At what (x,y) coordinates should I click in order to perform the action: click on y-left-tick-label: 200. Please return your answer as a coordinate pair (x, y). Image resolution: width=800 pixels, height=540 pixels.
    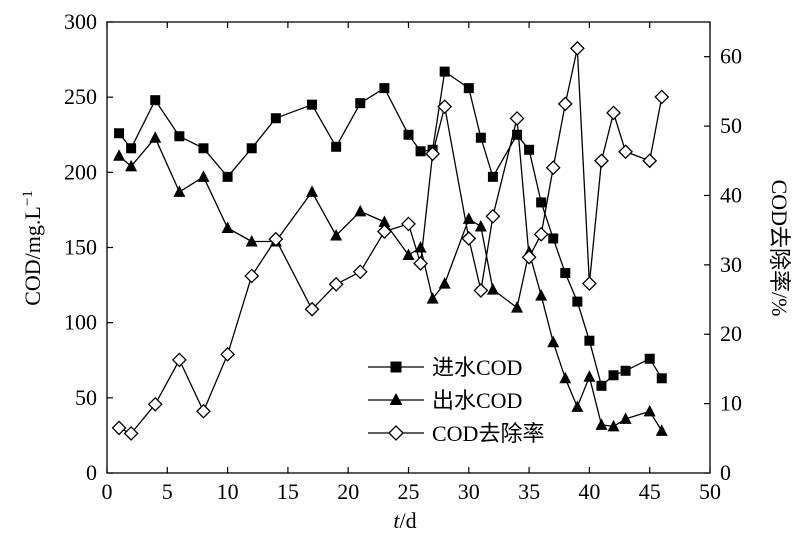
    Looking at the image, I should click on (80, 171).